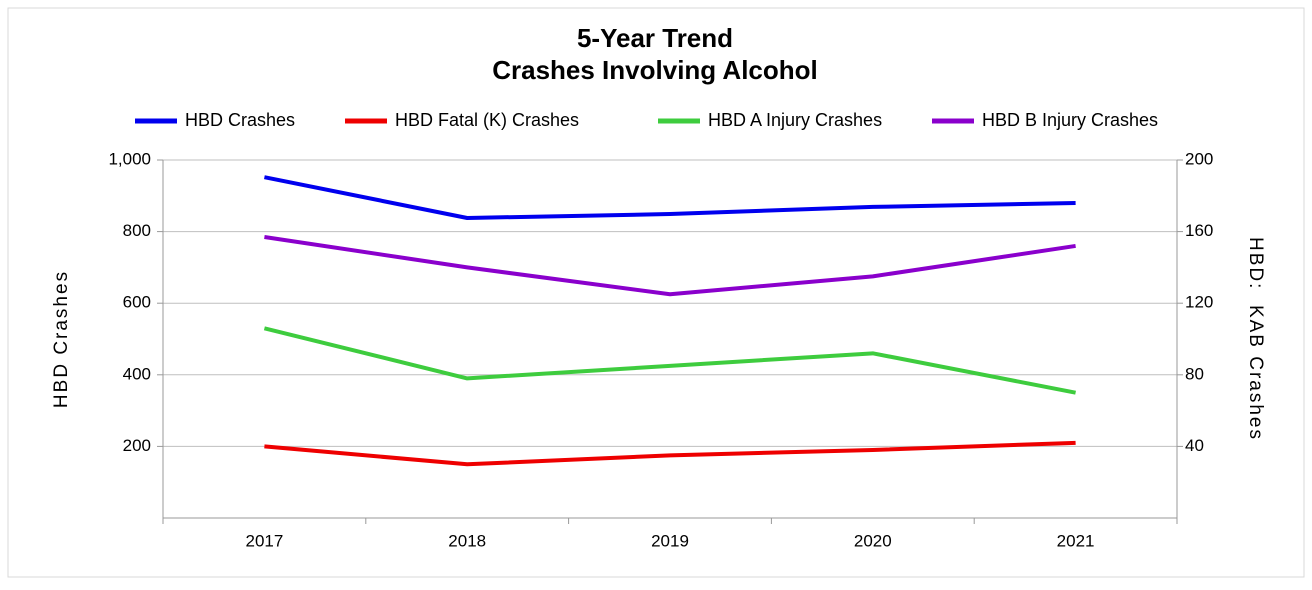 The height and width of the screenshot is (590, 1312). I want to click on chart-title: 5-Year Trend, so click(655, 38).